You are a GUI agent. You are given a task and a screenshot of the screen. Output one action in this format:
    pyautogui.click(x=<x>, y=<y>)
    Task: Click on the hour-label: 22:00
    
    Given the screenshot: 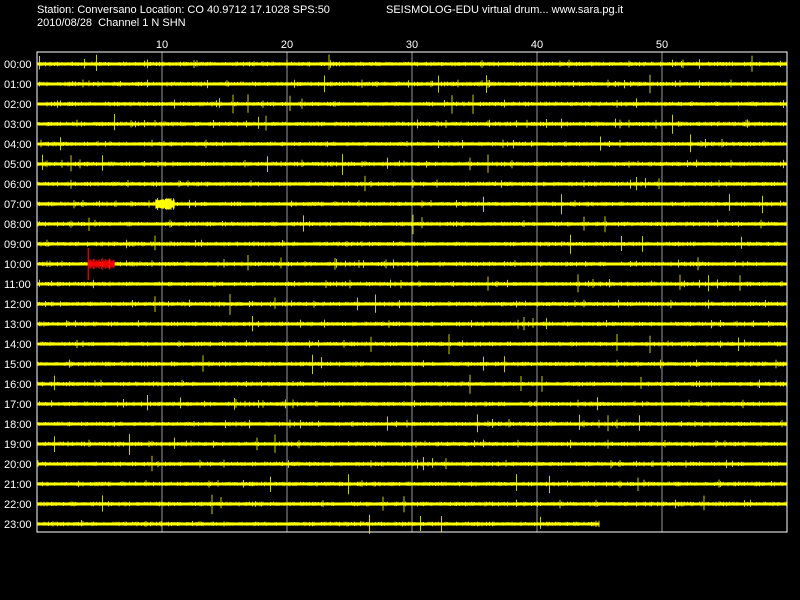 What is the action you would take?
    pyautogui.click(x=18, y=505)
    